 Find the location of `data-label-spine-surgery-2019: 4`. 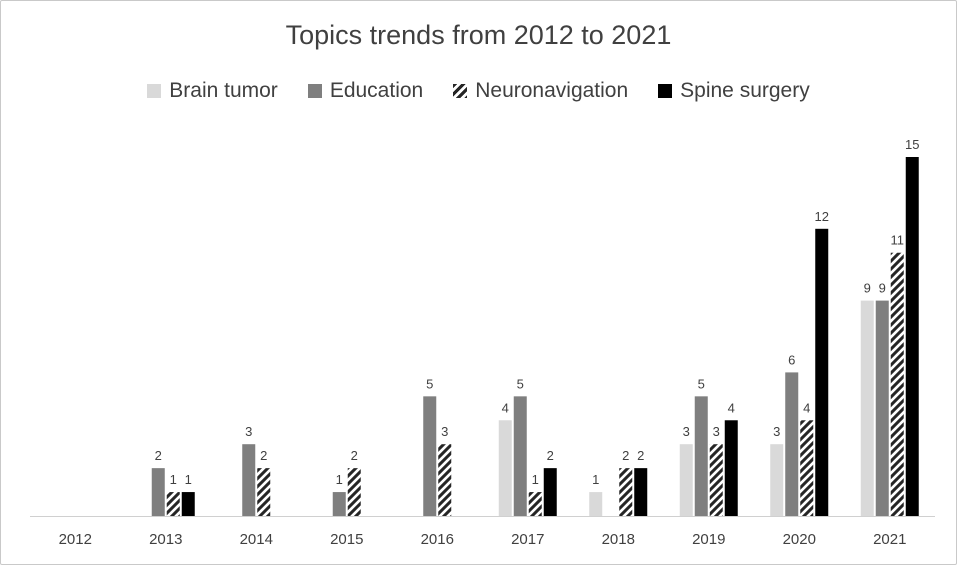

data-label-spine-surgery-2019: 4 is located at coordinates (731, 407).